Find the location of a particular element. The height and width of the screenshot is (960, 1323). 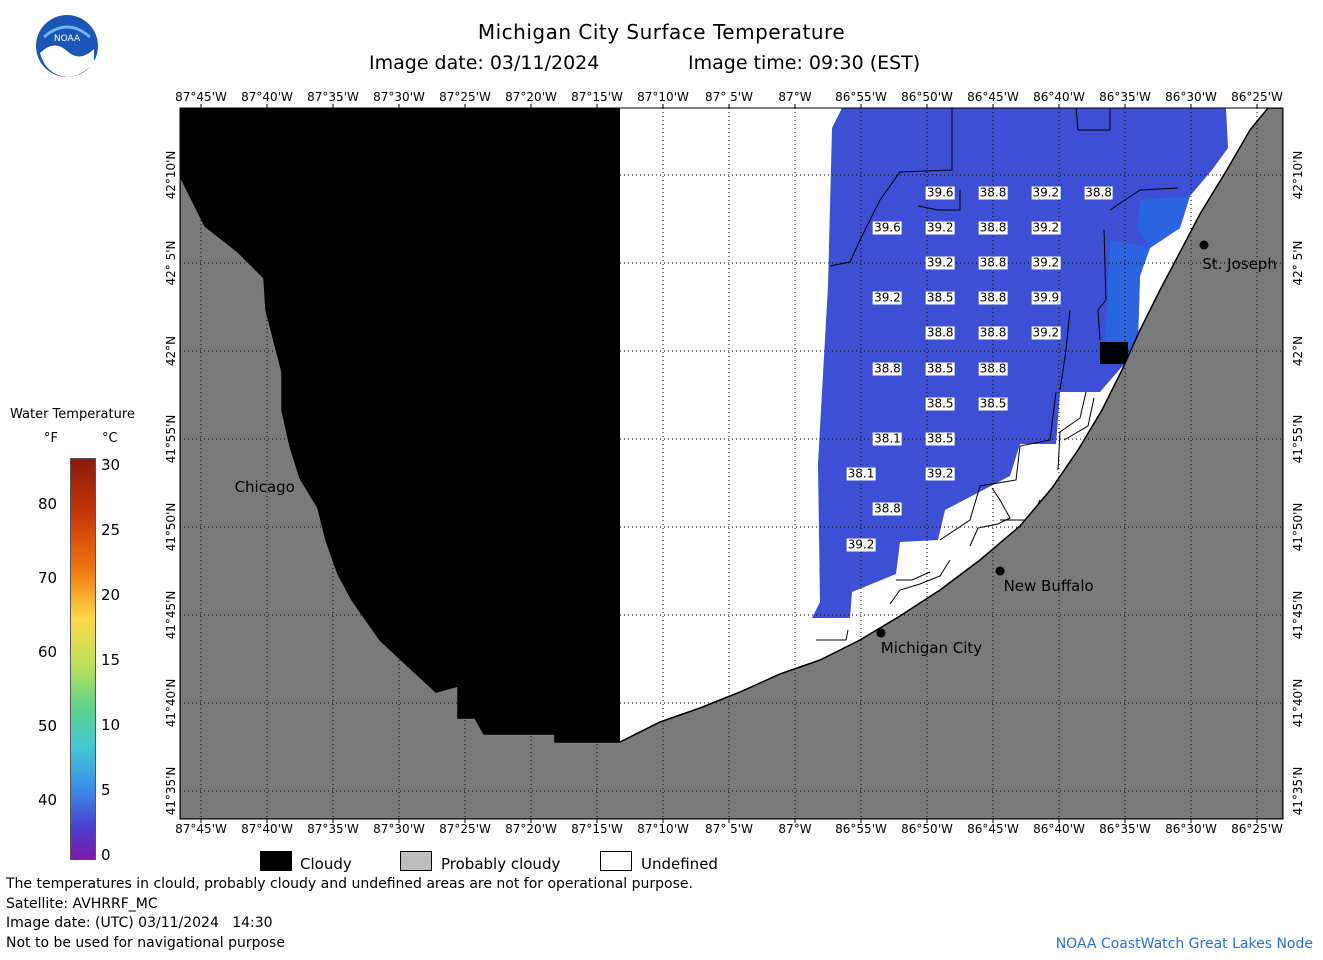

satellite-text: Satellite: AVHRRF_MC is located at coordinates (82, 904).